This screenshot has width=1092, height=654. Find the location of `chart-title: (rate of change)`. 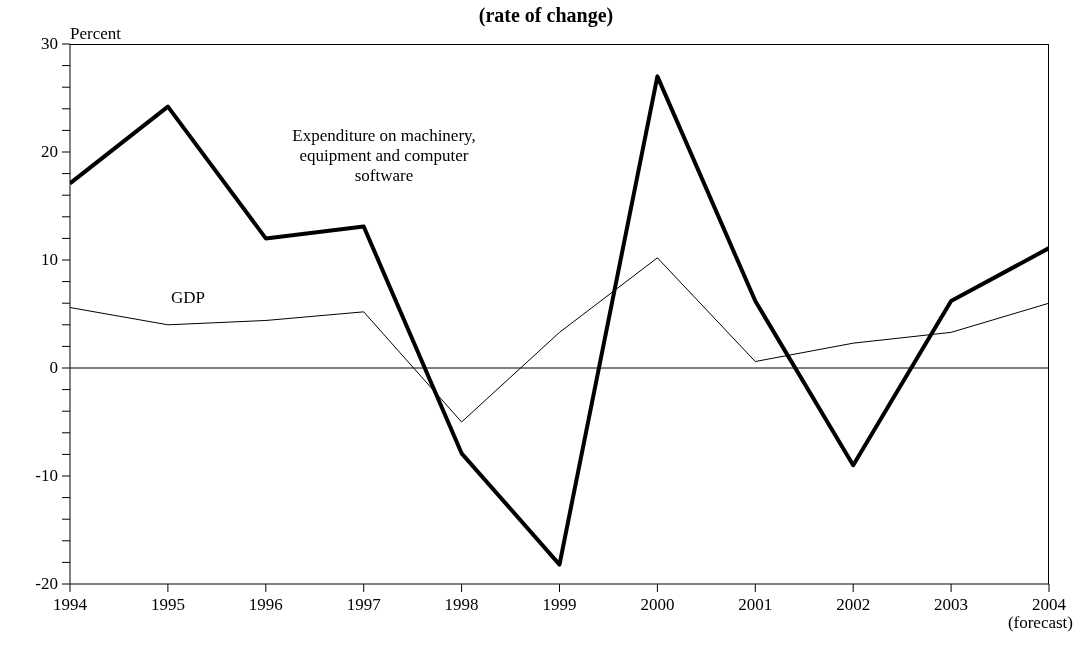

chart-title: (rate of change) is located at coordinates (546, 15).